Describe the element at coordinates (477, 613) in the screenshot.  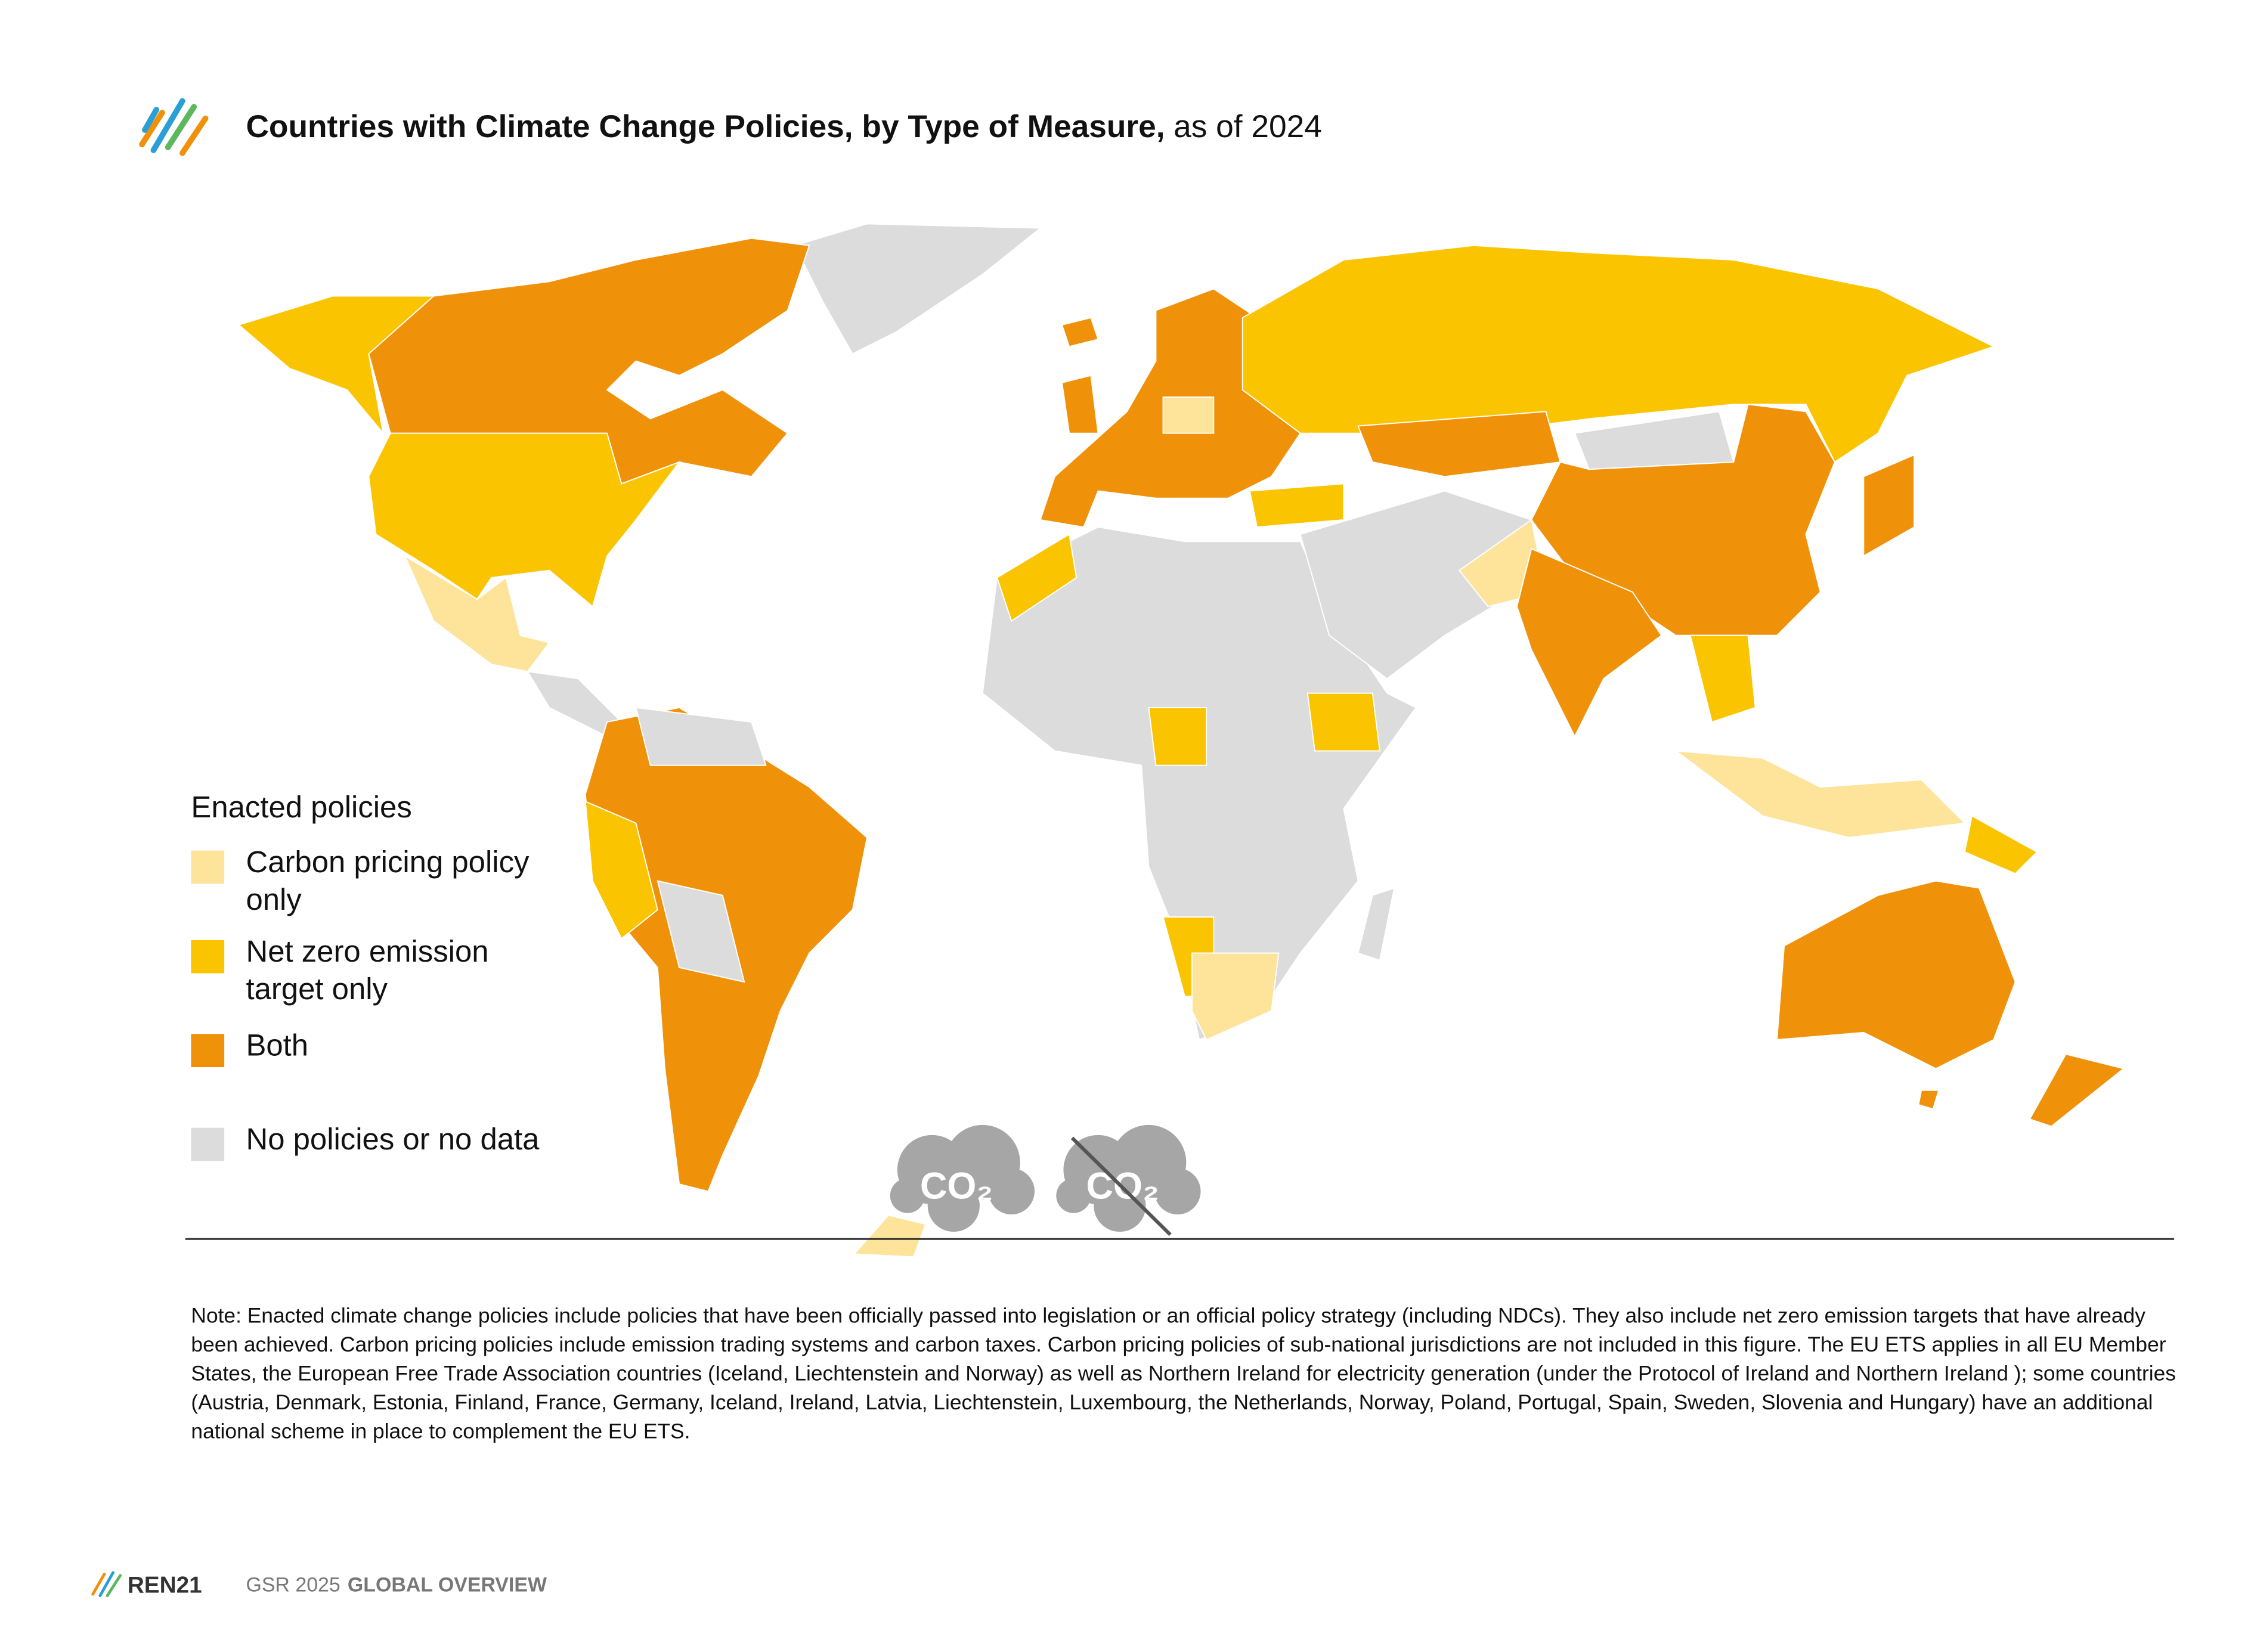
I see `mexico` at that location.